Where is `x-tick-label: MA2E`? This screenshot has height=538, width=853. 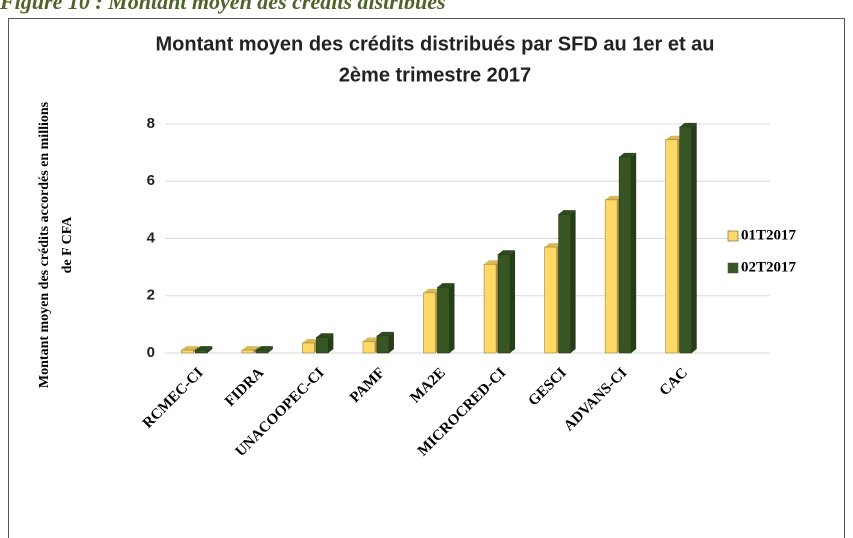 x-tick-label: MA2E is located at coordinates (427, 385).